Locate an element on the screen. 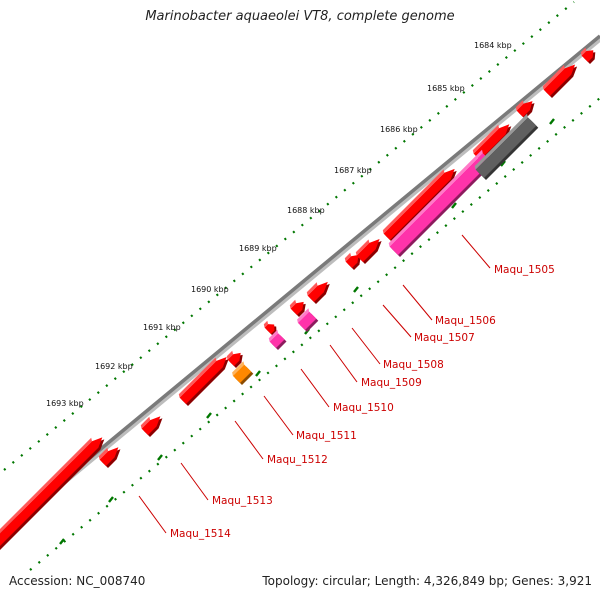  gene-label: Maqu_1508 is located at coordinates (413, 365).